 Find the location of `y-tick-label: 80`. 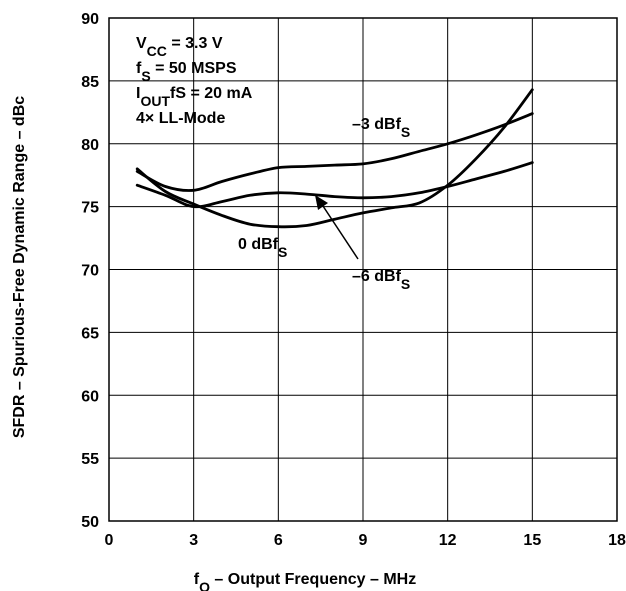

y-tick-label: 80 is located at coordinates (90, 145).